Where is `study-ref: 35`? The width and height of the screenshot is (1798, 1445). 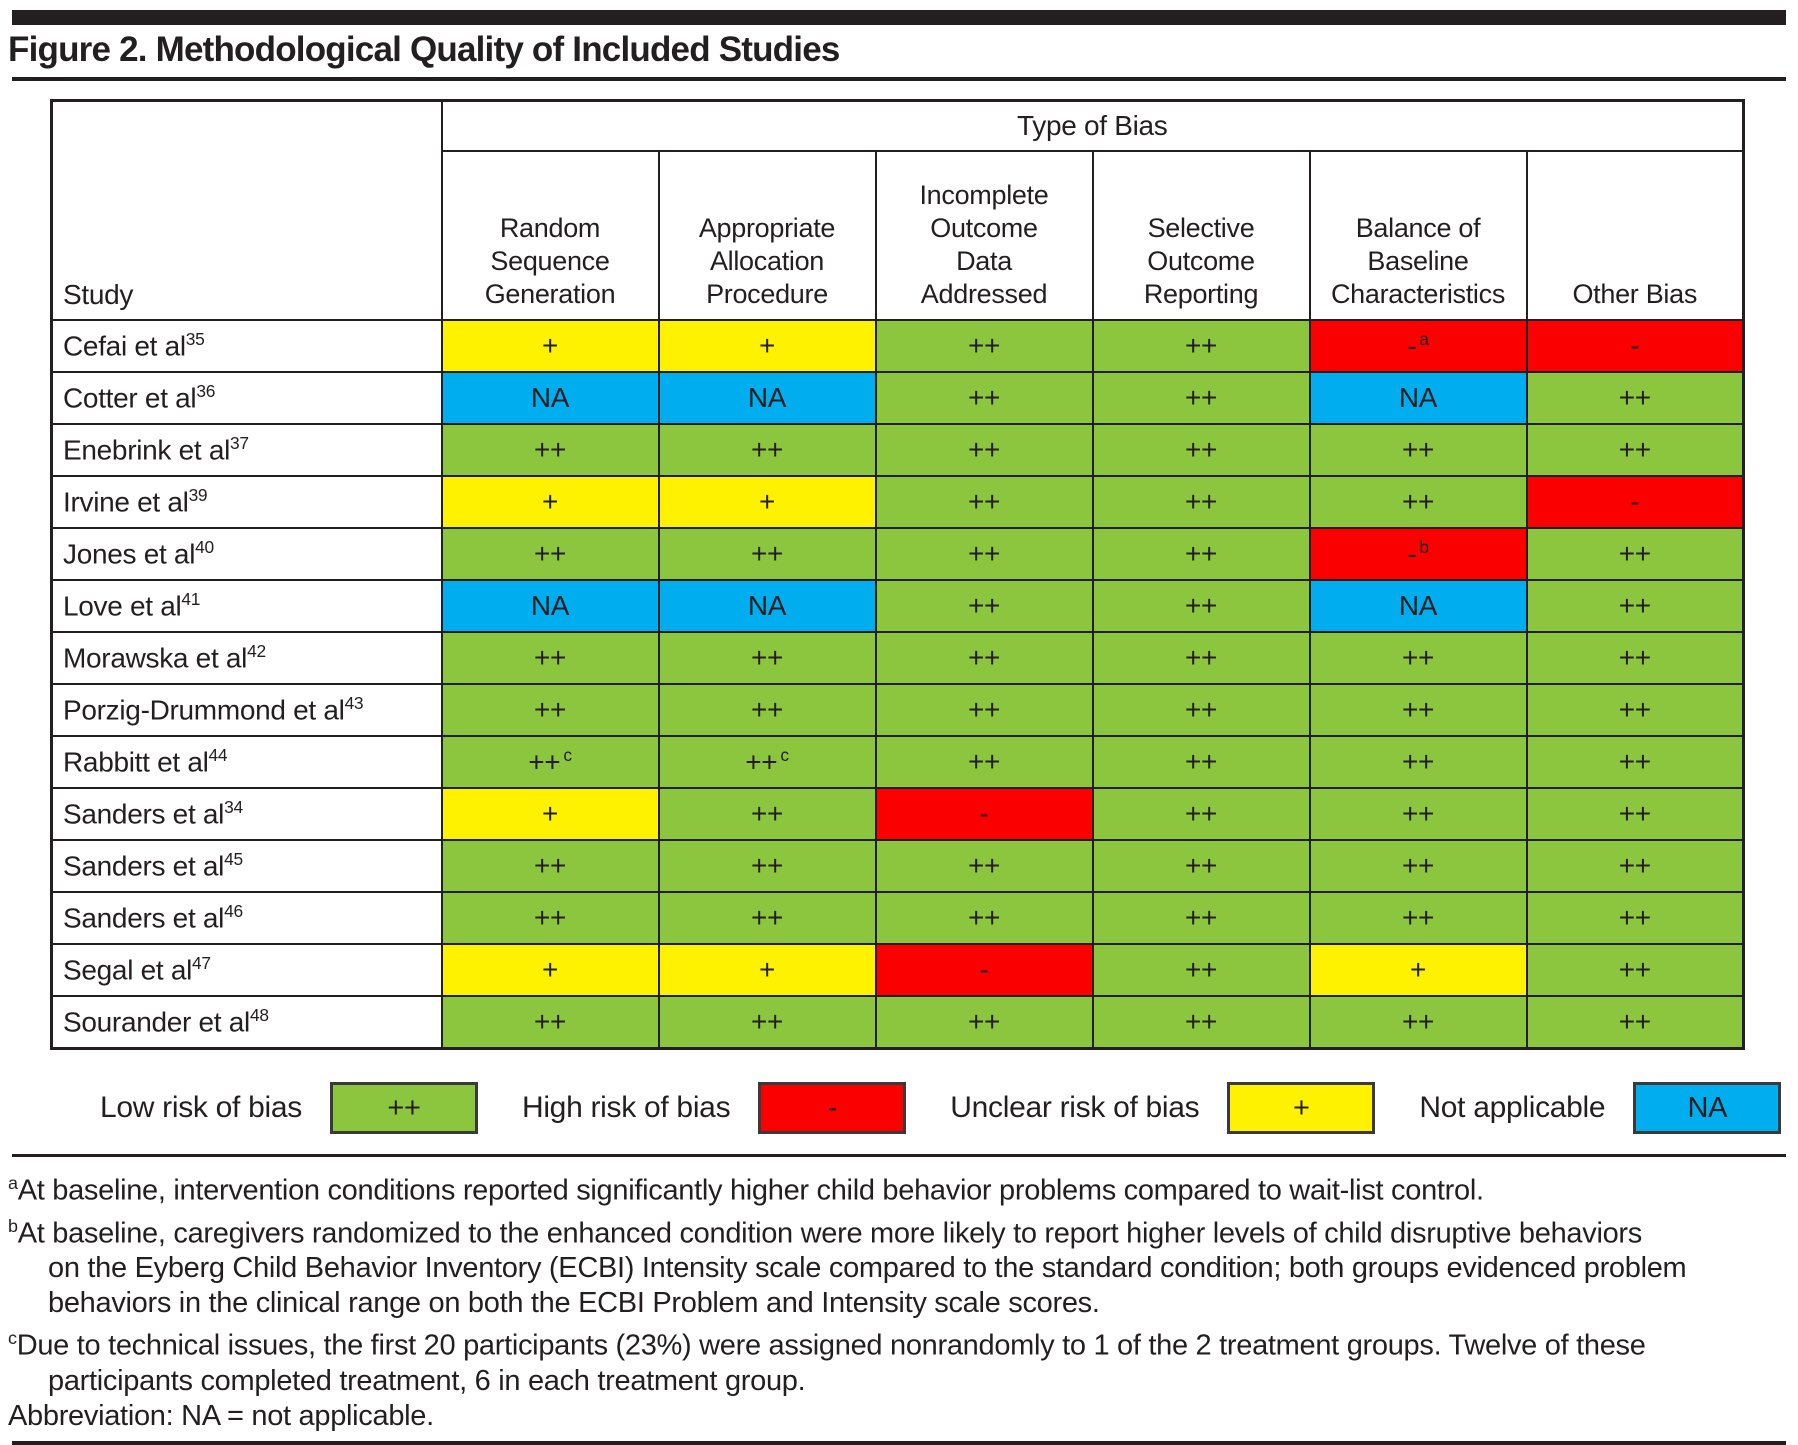 study-ref: 35 is located at coordinates (195, 339).